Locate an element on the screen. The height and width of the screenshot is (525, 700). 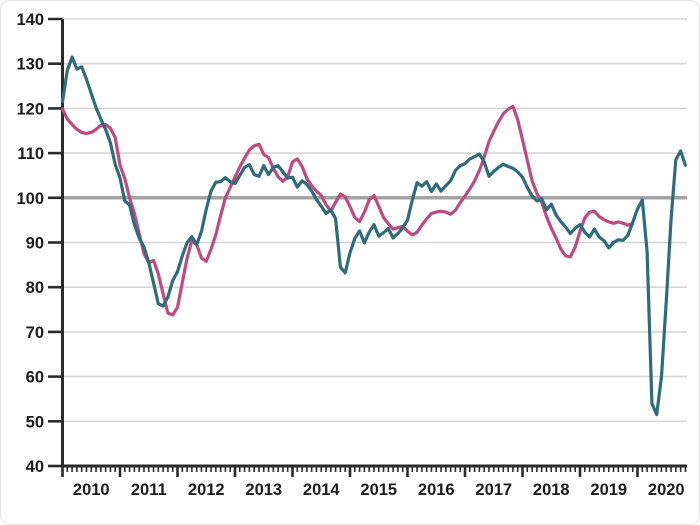
x-tick-label: 2012 is located at coordinates (206, 490).